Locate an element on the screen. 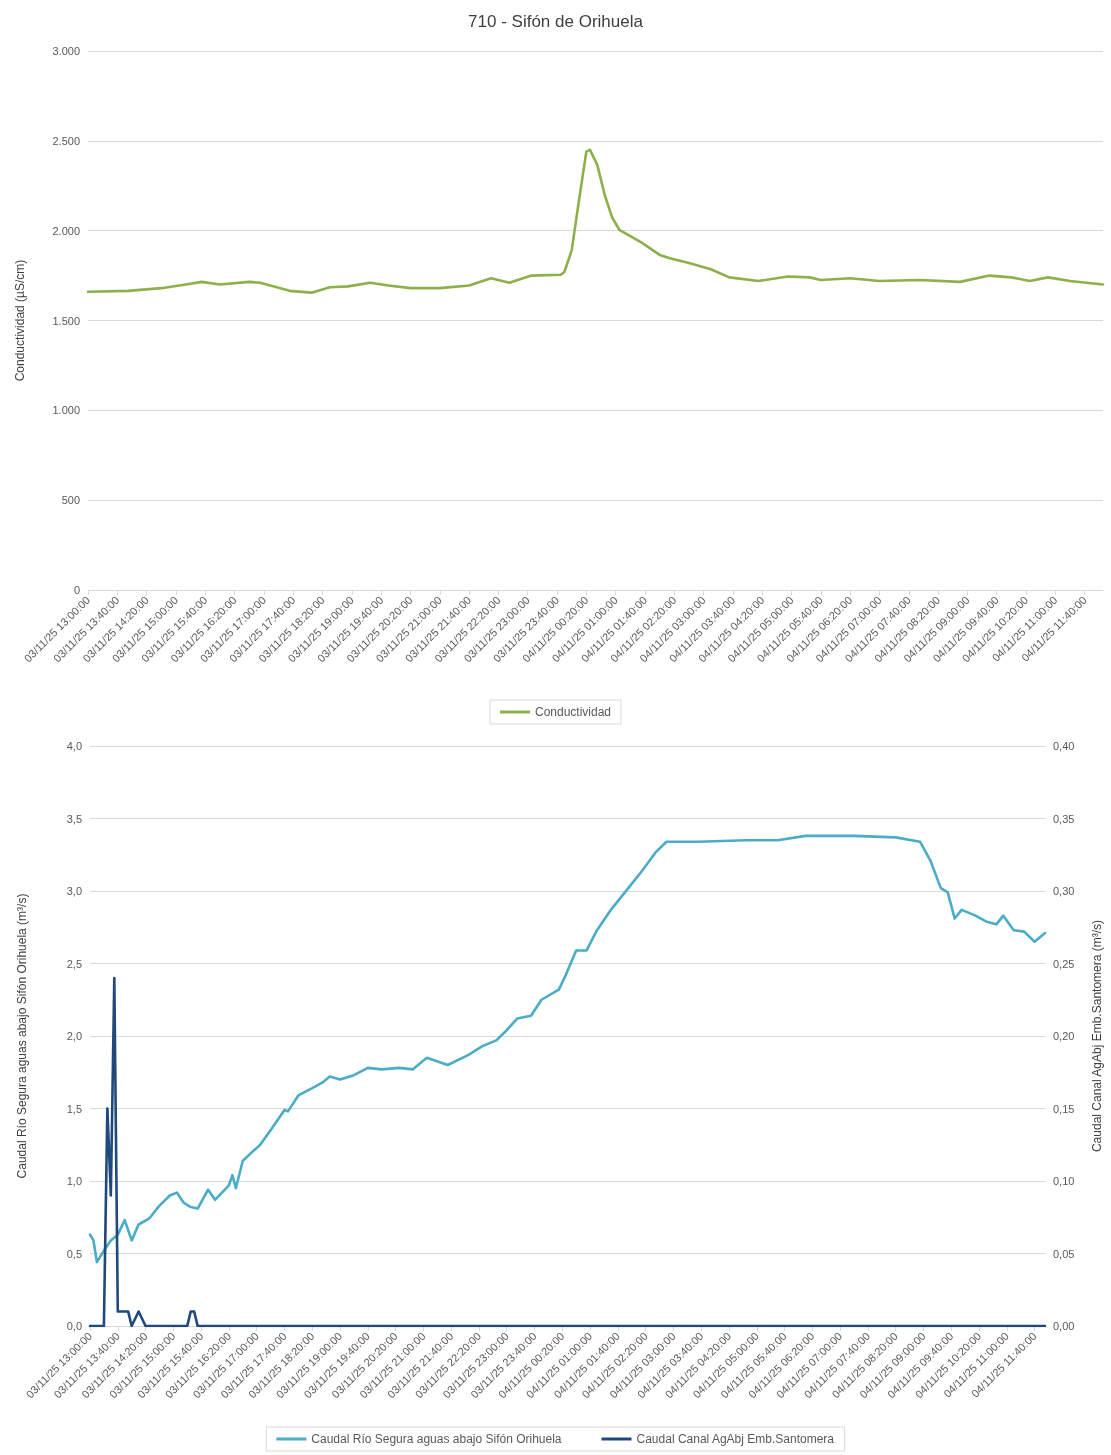 Image resolution: width=1111 pixels, height=1455 pixels. y2-tick-label: 0,20 is located at coordinates (1064, 1036).